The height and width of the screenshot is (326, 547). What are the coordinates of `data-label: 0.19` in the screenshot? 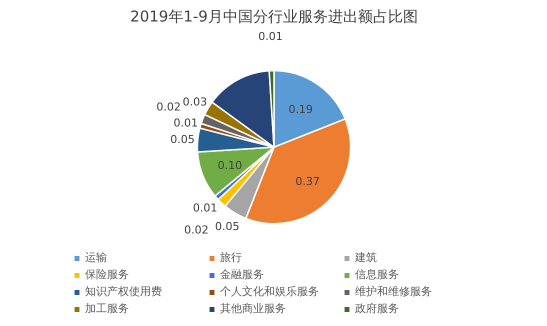 It's located at (300, 109).